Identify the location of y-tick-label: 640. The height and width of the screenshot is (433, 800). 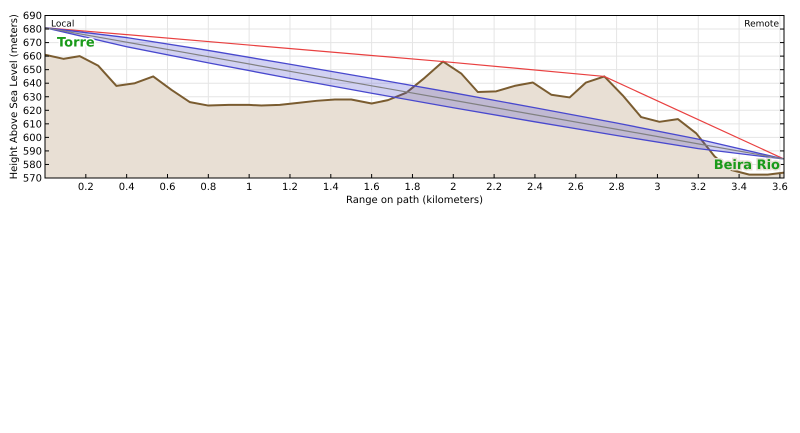
(32, 84).